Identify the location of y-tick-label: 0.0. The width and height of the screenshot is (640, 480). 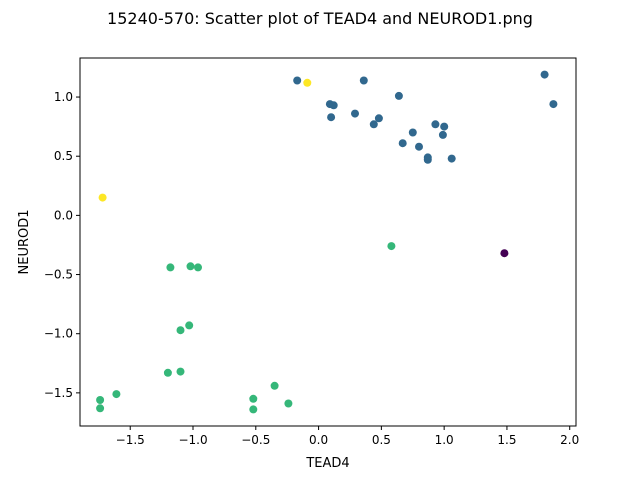
(63, 215).